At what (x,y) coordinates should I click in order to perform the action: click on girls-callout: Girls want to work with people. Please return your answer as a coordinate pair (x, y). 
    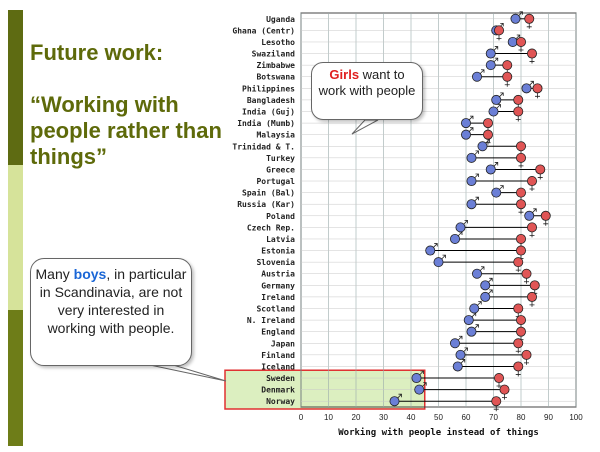
    Looking at the image, I should click on (367, 91).